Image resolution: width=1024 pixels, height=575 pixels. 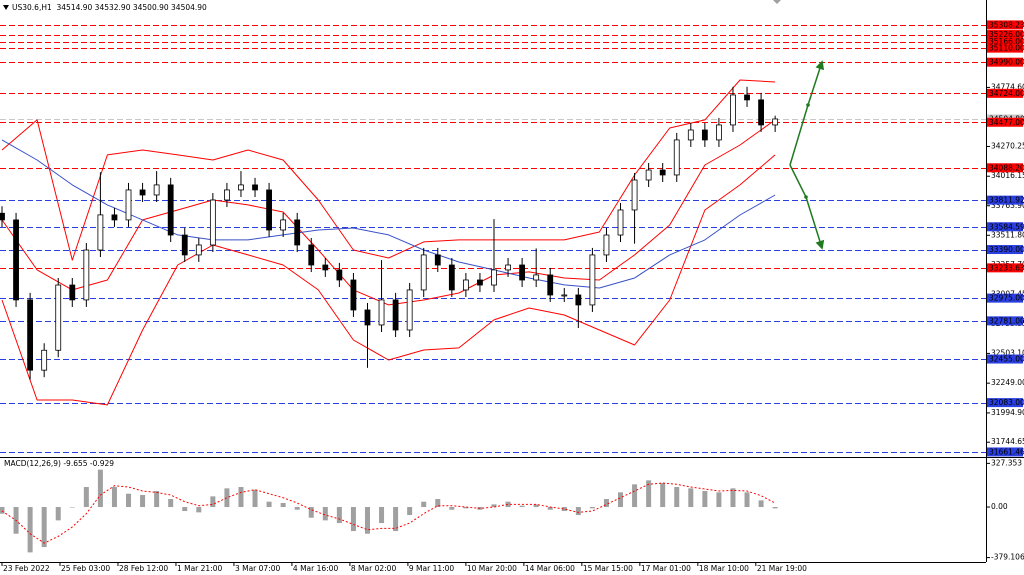 What do you see at coordinates (999, 506) in the screenshot?
I see `y-tick-label: 0.00` at bounding box center [999, 506].